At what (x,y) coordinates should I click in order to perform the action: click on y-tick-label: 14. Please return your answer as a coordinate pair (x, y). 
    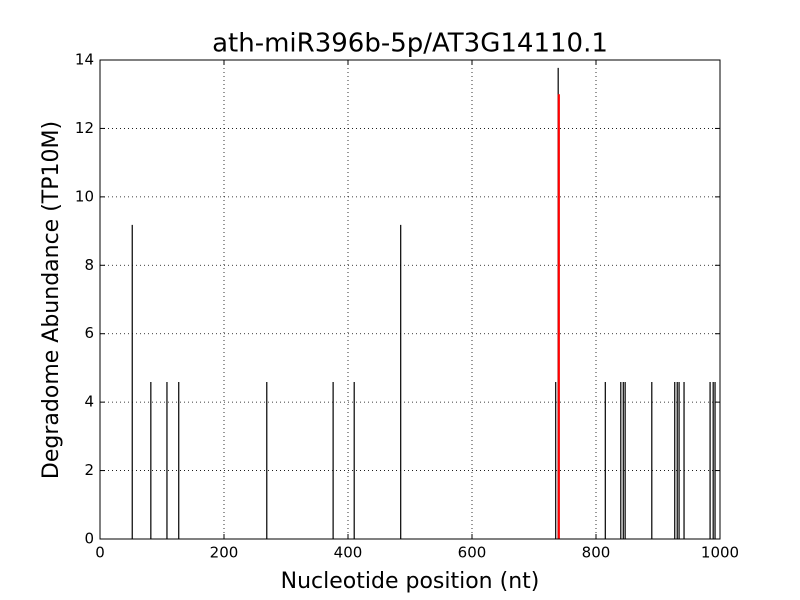
    Looking at the image, I should click on (84, 60).